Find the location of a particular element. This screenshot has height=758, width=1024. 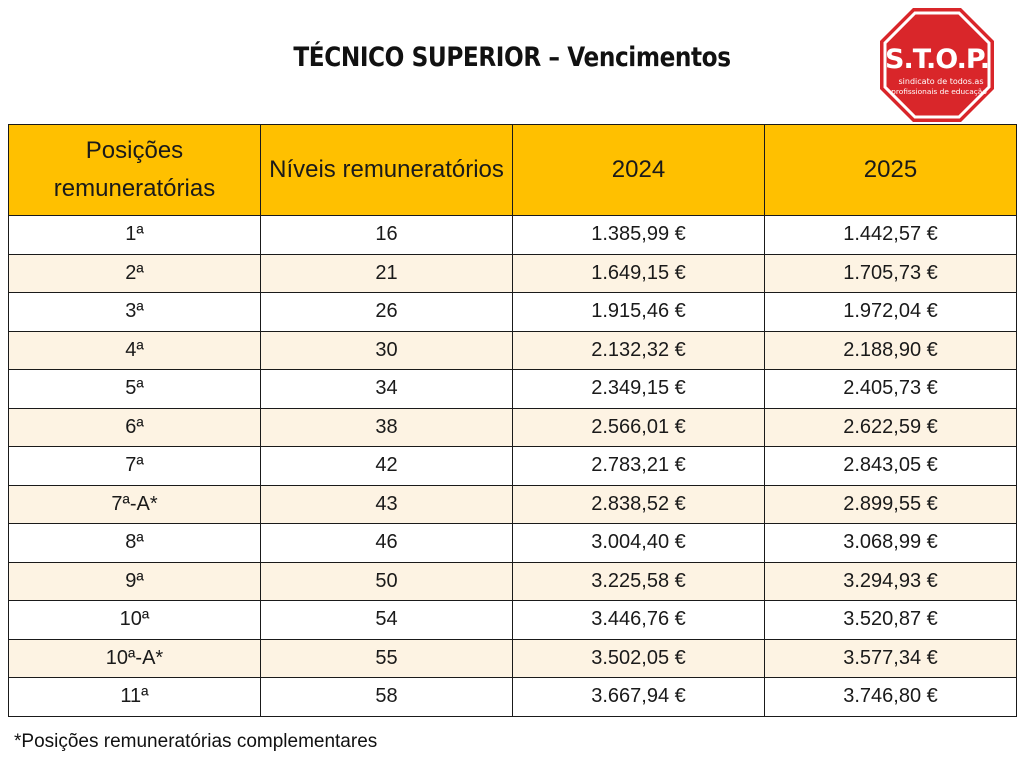

table-row: 8ª 46 3.004,40 €3.068,99 € is located at coordinates (512, 543).